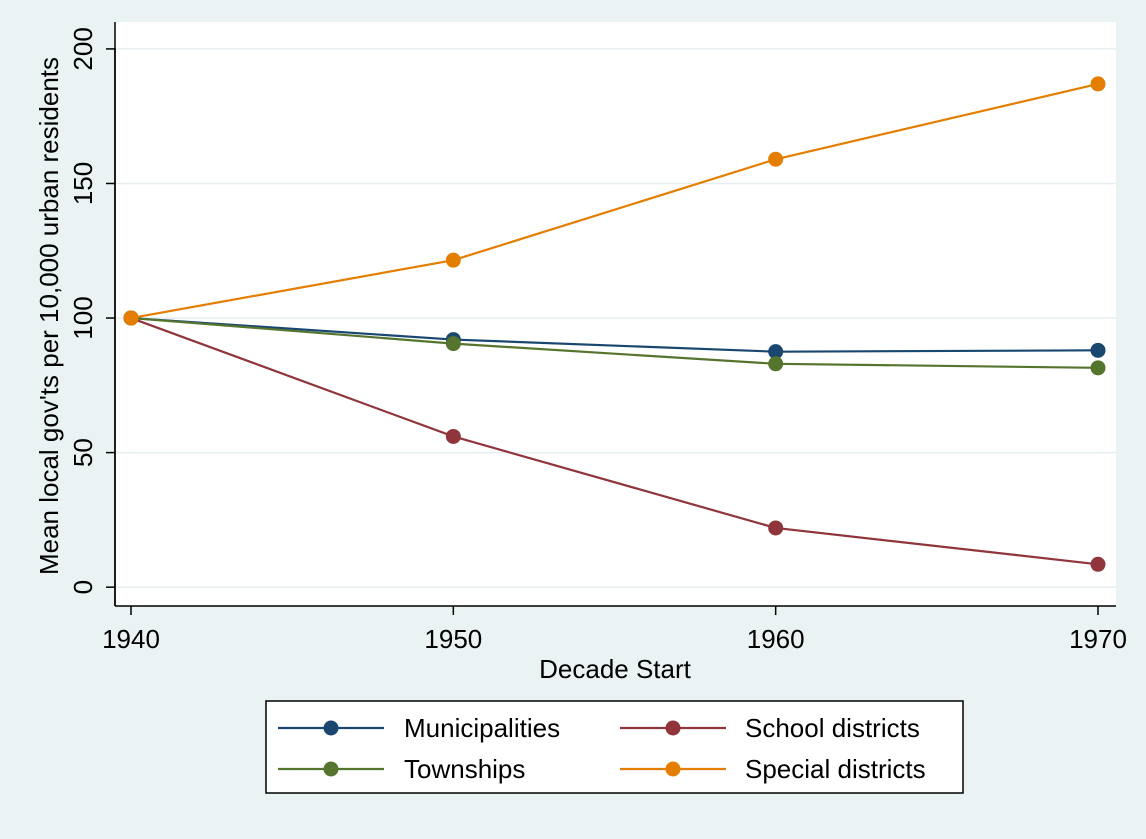 This screenshot has height=839, width=1146. Describe the element at coordinates (1098, 350) in the screenshot. I see `data-point-municipalities-1970` at that location.